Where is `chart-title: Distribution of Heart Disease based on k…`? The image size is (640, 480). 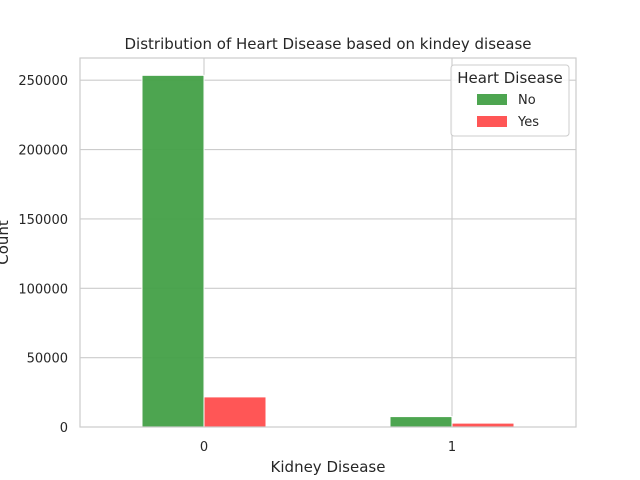 chart-title: Distribution of Heart Disease based on k… is located at coordinates (327, 44).